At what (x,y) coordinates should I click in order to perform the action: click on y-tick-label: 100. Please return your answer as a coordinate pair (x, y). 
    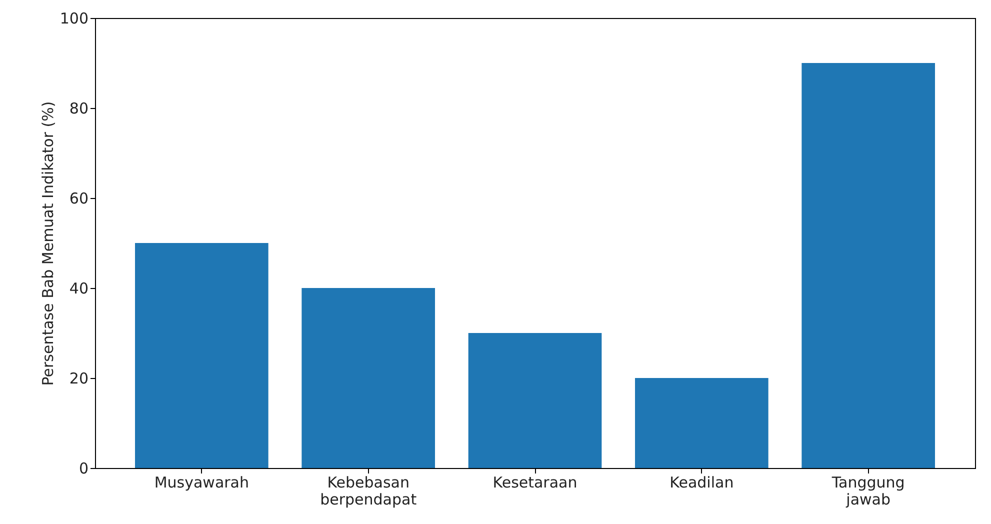
    Looking at the image, I should click on (74, 19).